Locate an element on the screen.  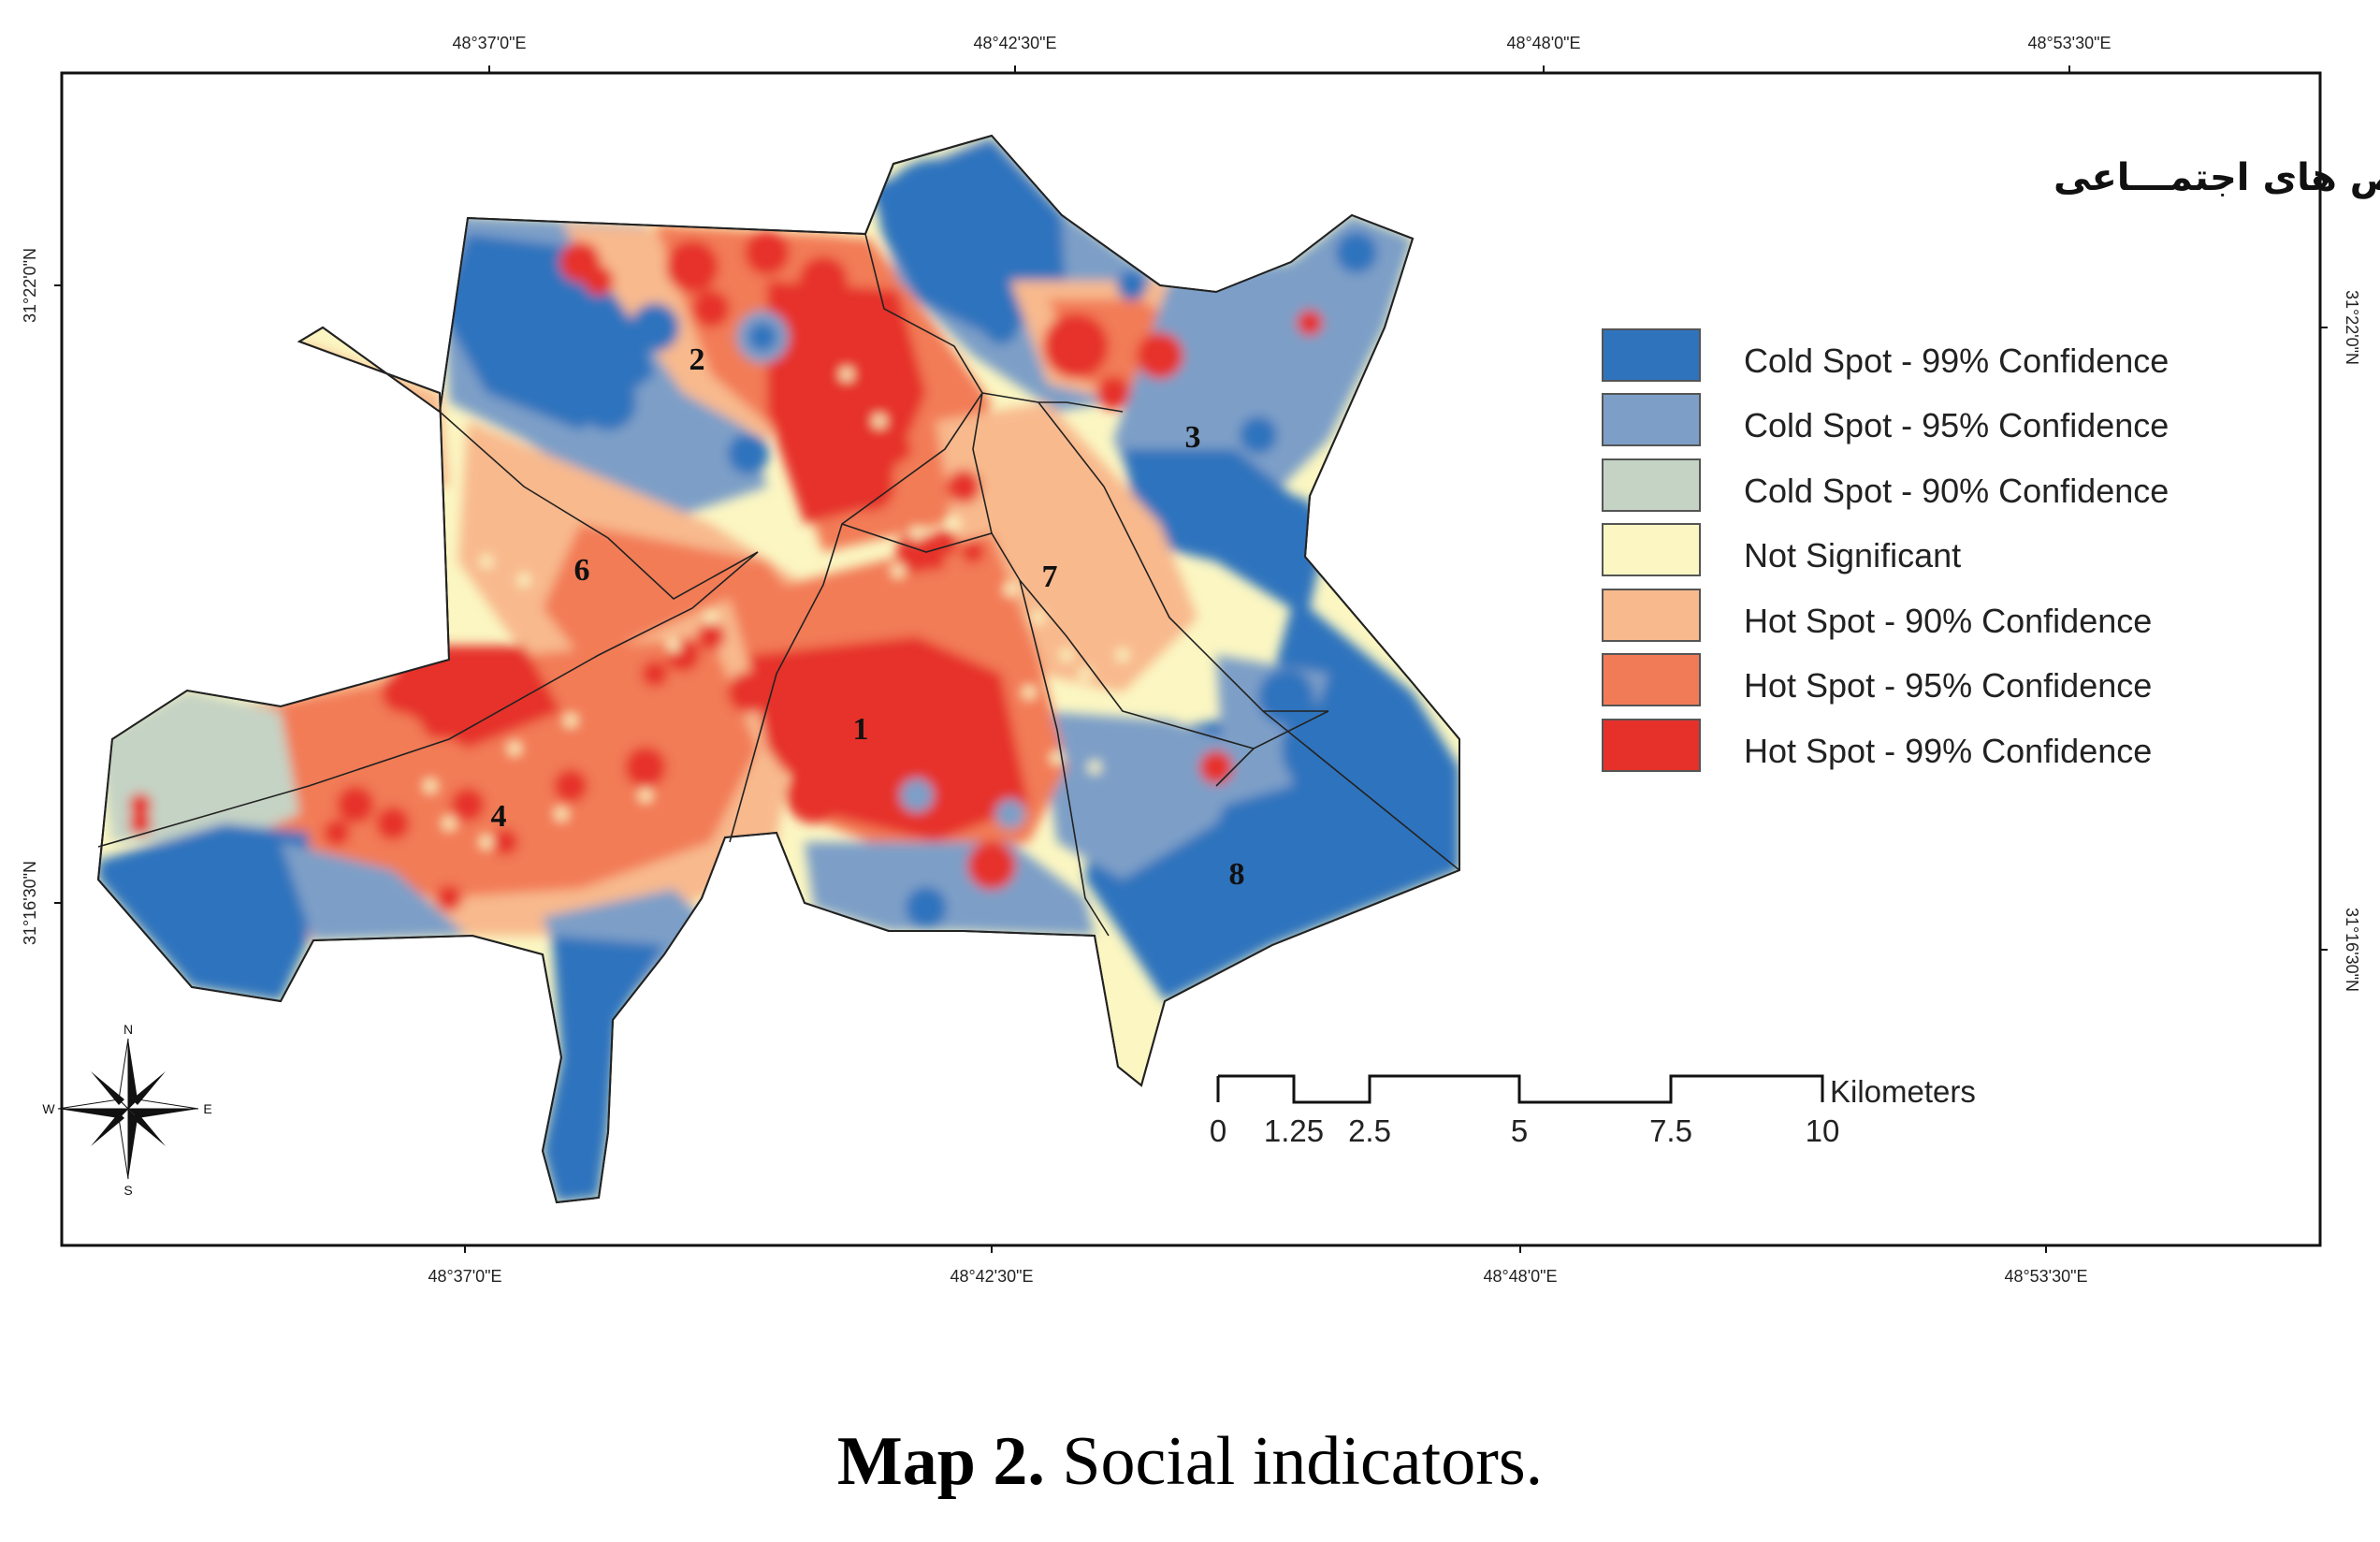
compass-s: S is located at coordinates (127, 1190).